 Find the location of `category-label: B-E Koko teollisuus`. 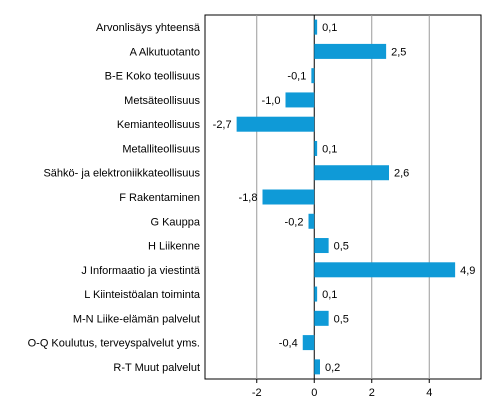

category-label: B-E Koko teollisuus is located at coordinates (153, 77).